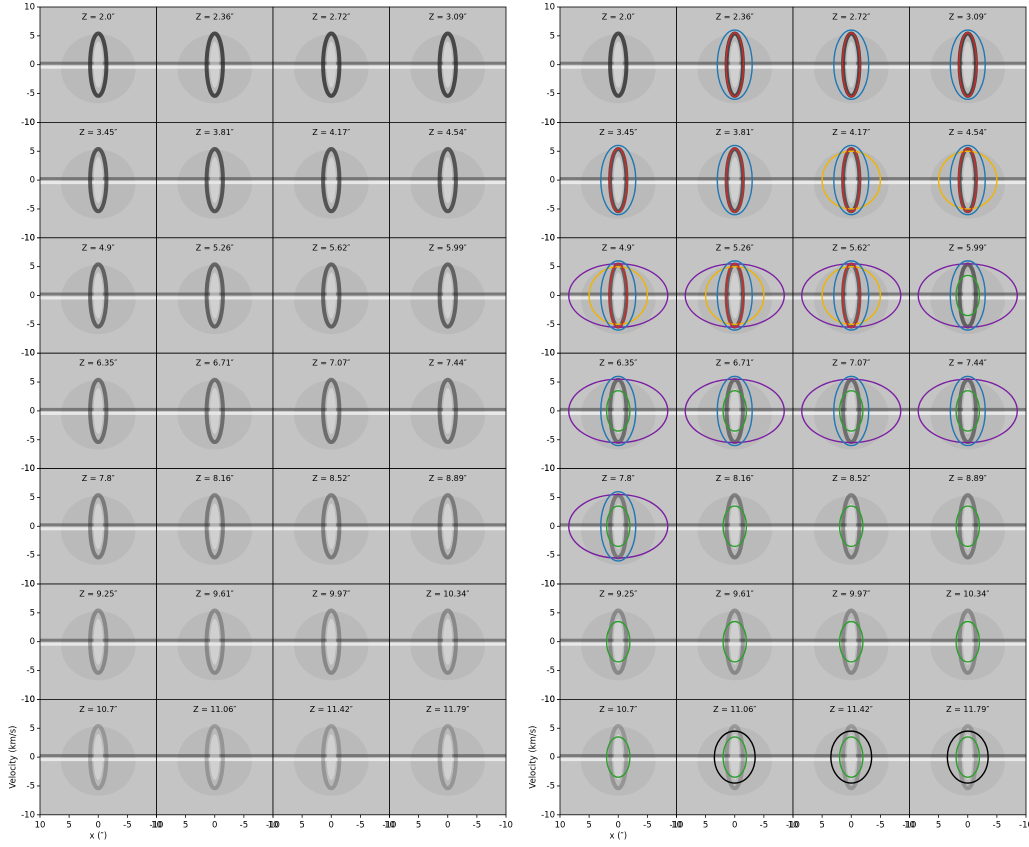 The image size is (1029, 847). I want to click on panel: Z = 7.07″, so click(851, 411).